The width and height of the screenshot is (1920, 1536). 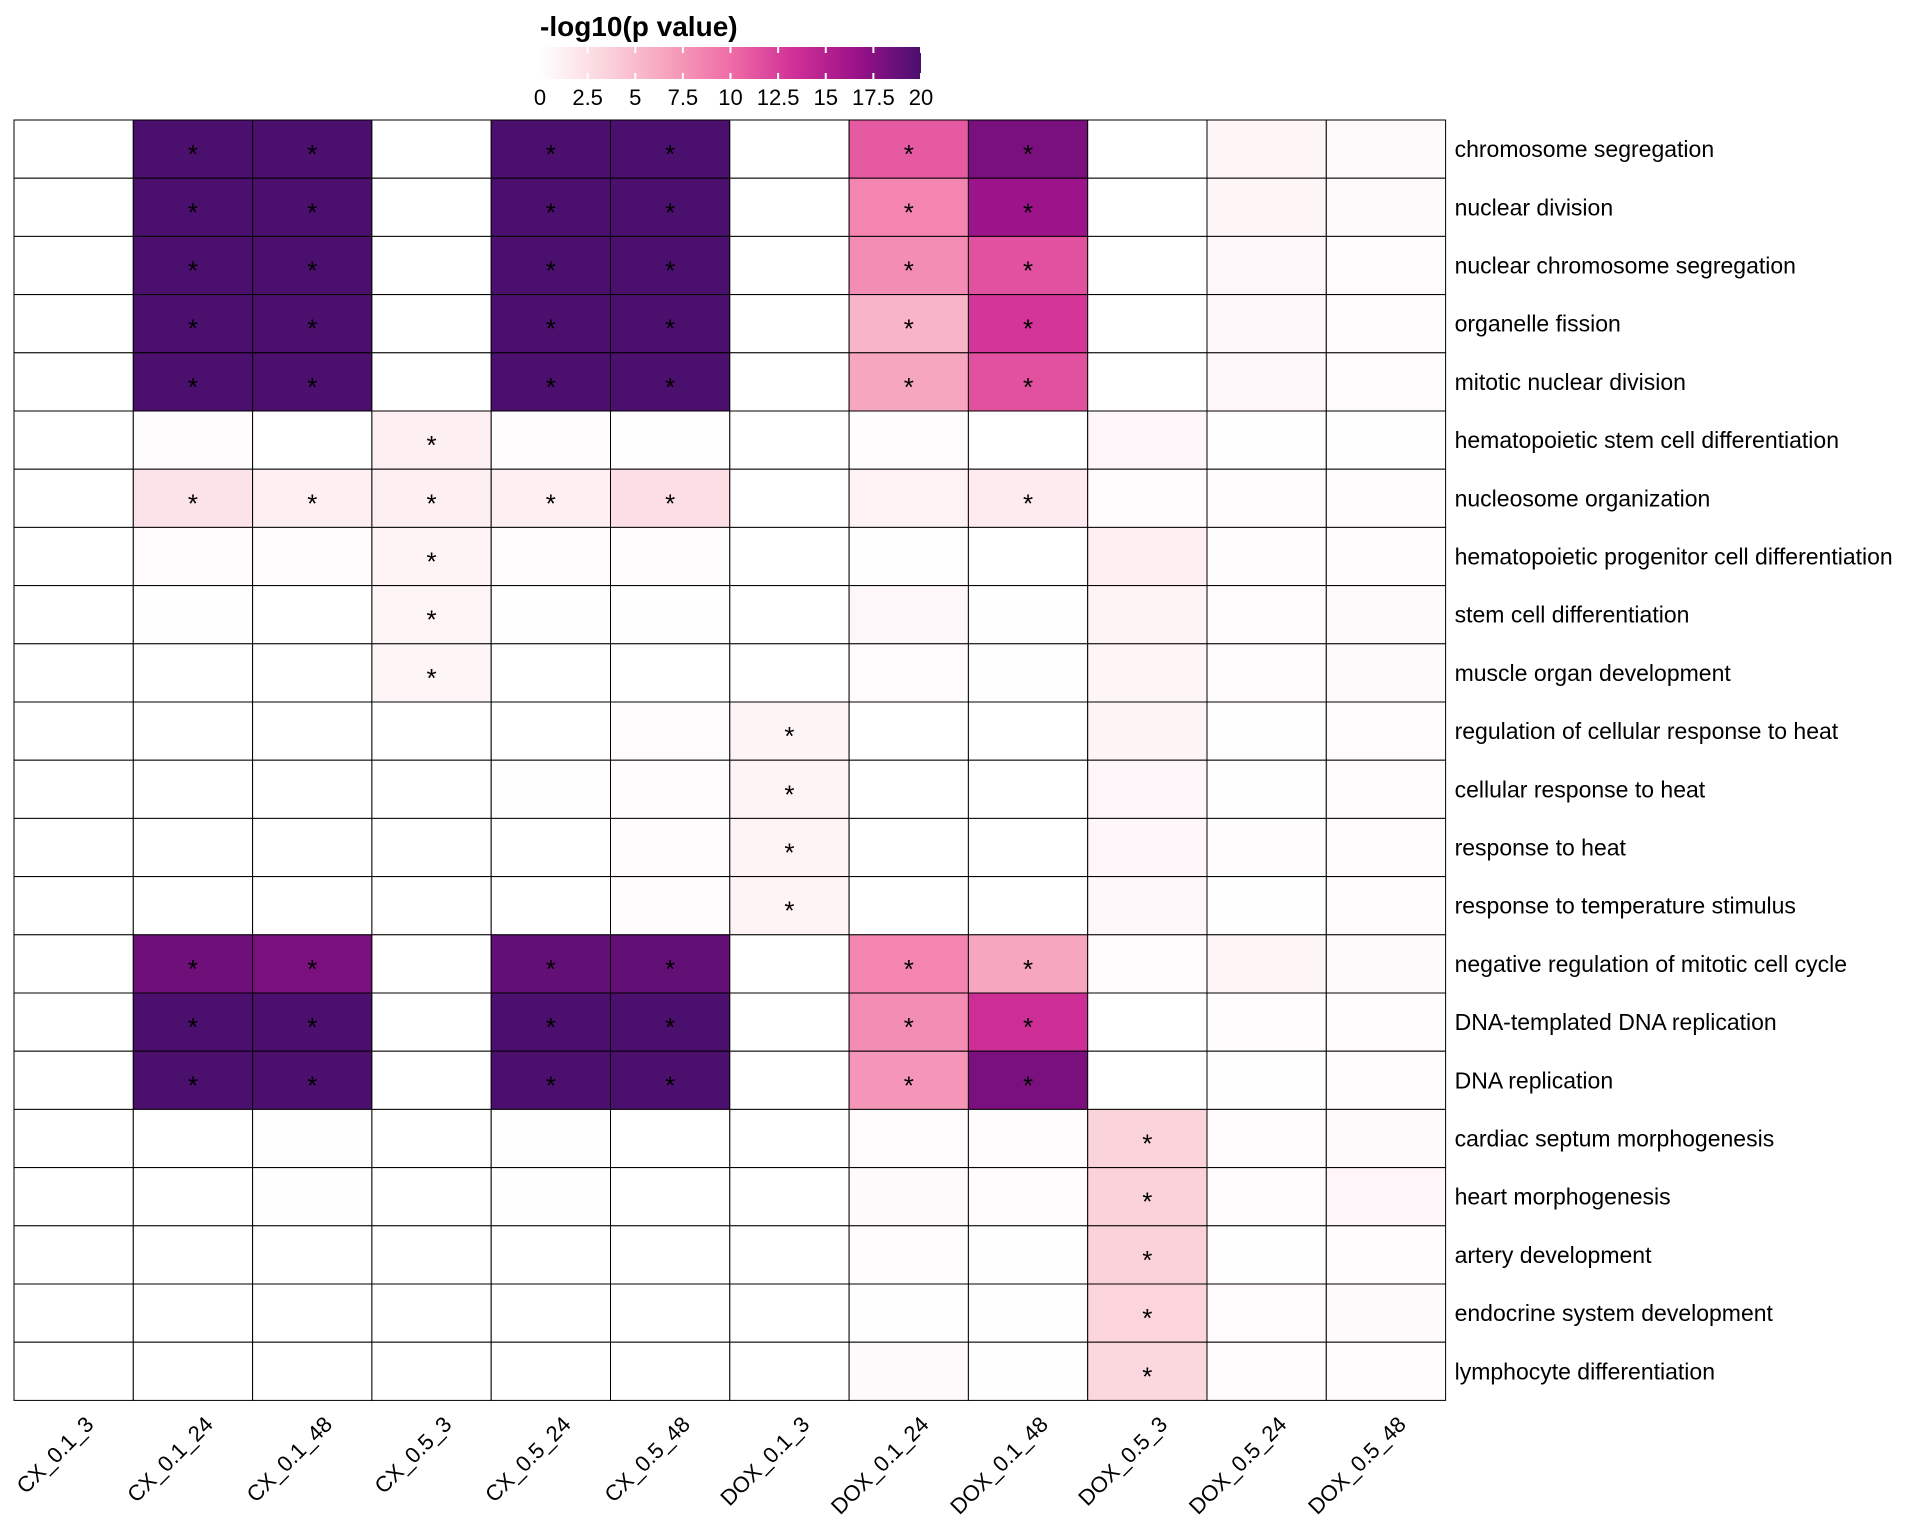 I want to click on legend-tick-label: 17.5, so click(x=873, y=97).